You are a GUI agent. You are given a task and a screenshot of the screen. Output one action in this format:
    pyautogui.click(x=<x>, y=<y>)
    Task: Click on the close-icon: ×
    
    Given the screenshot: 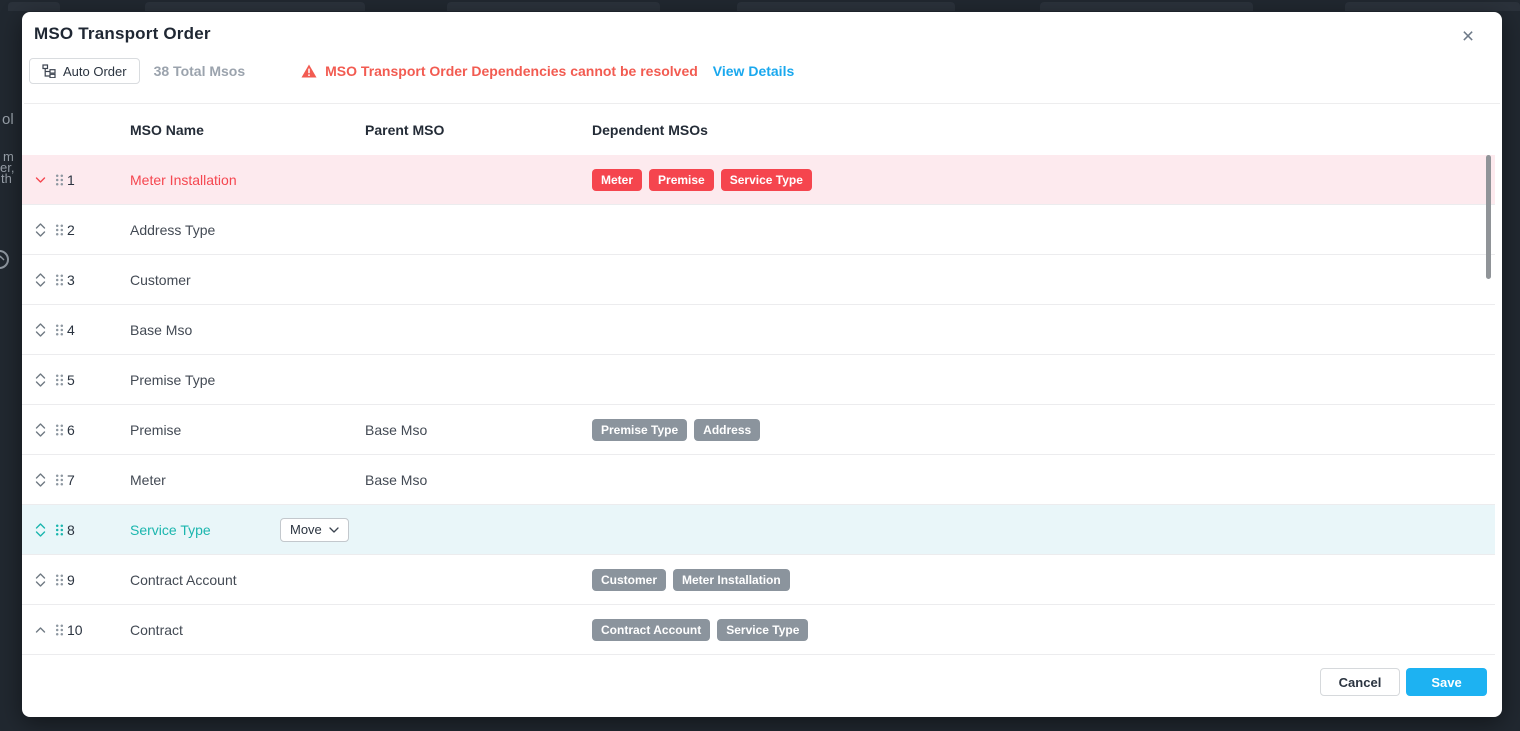 What is the action you would take?
    pyautogui.click(x=1468, y=36)
    